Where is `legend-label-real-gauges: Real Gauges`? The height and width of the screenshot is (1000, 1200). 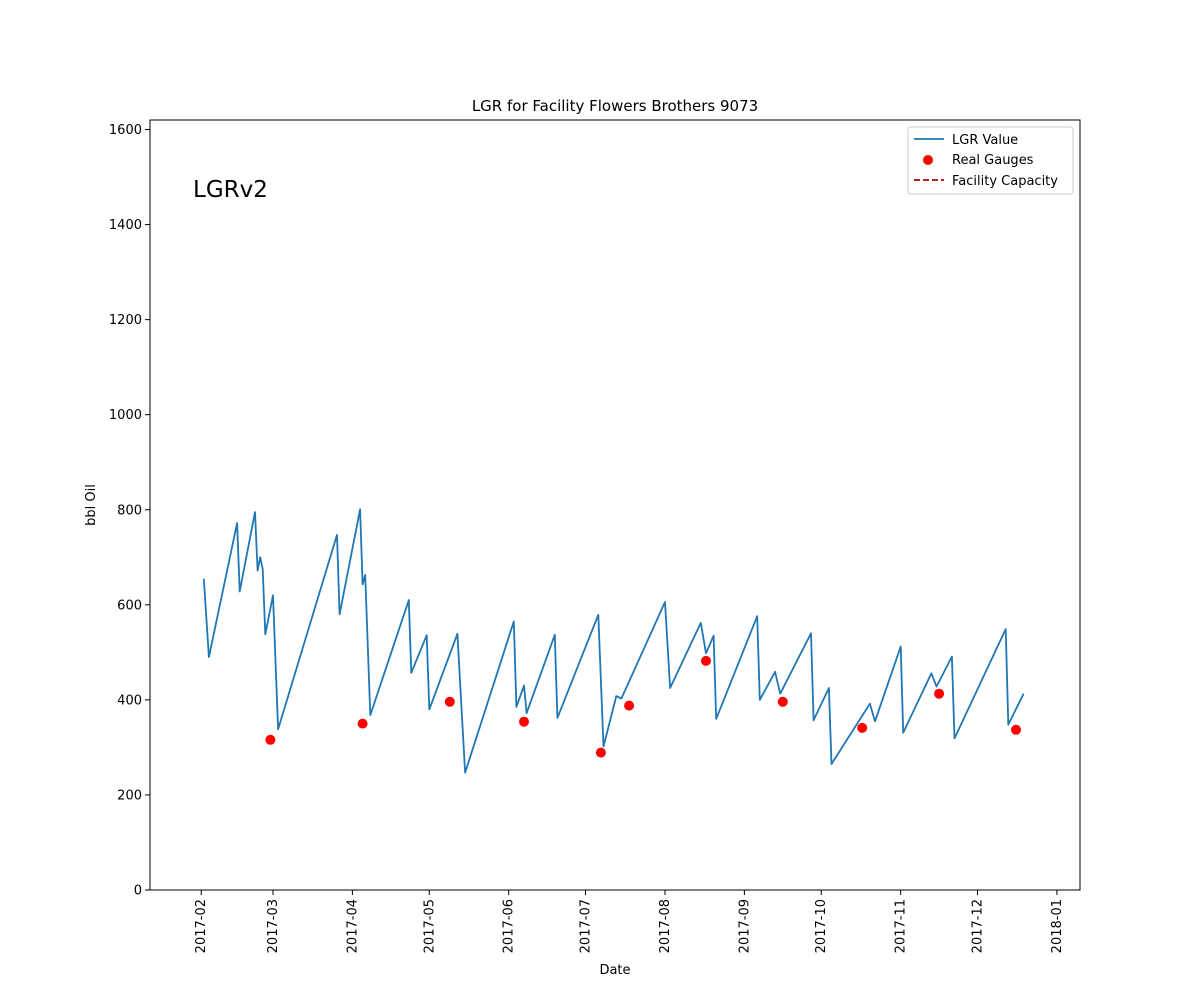 legend-label-real-gauges: Real Gauges is located at coordinates (993, 160).